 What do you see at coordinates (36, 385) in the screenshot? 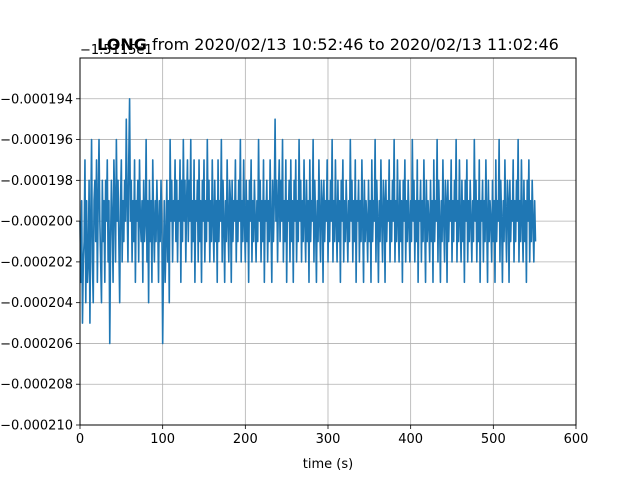
I see `y-tick-label: −0.000208` at bounding box center [36, 385].